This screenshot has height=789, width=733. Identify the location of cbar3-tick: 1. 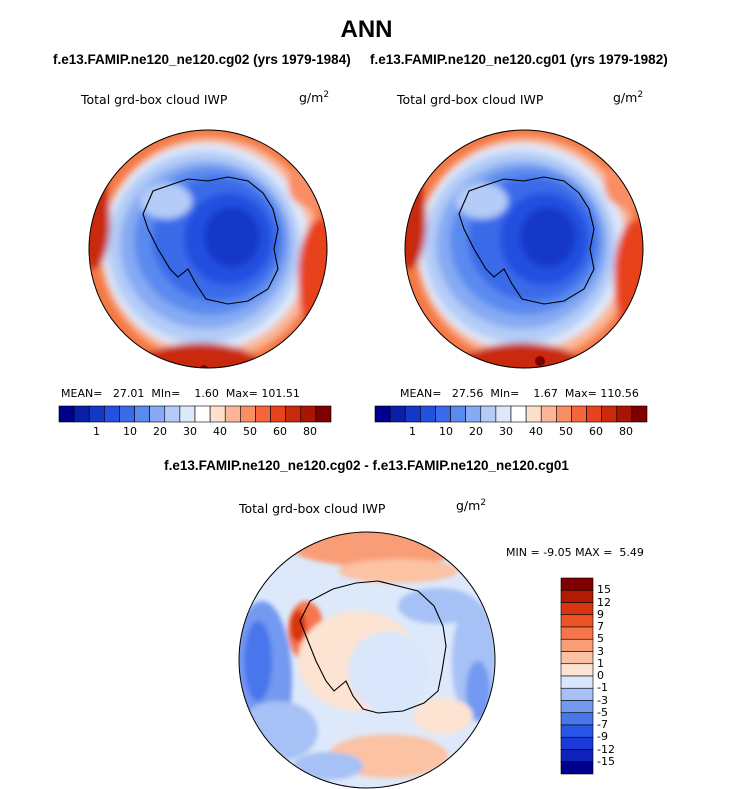
(600, 663).